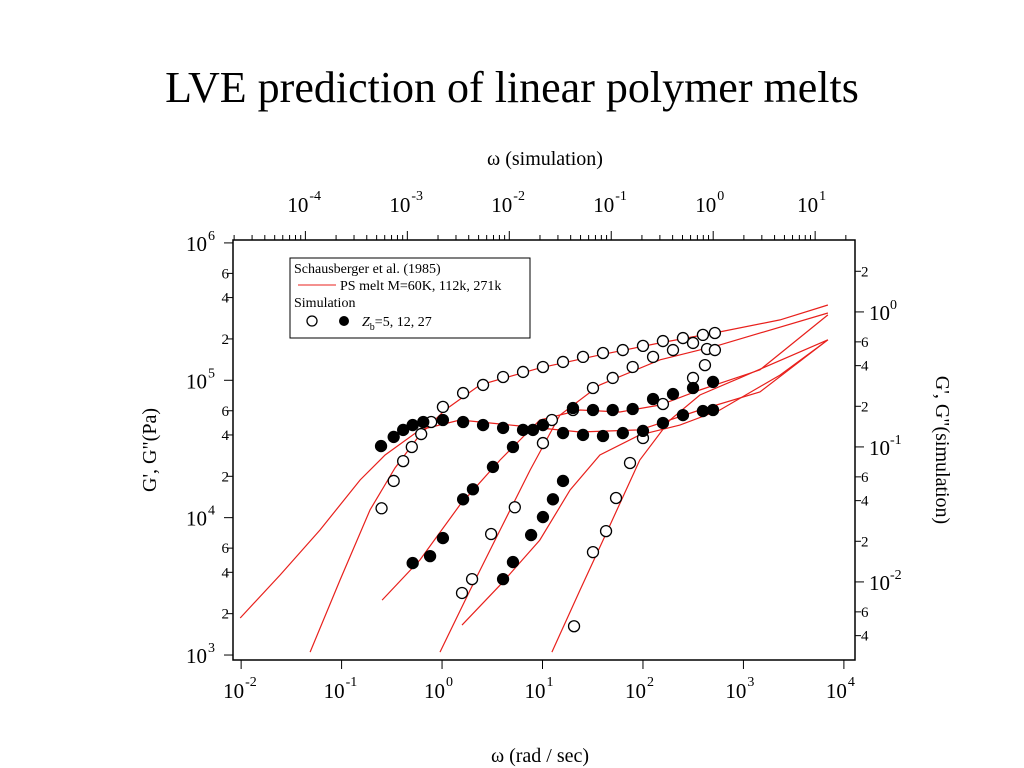 The width and height of the screenshot is (1024, 768). Describe the element at coordinates (251, 682) in the screenshot. I see `x-tick-exponent: -2` at that location.